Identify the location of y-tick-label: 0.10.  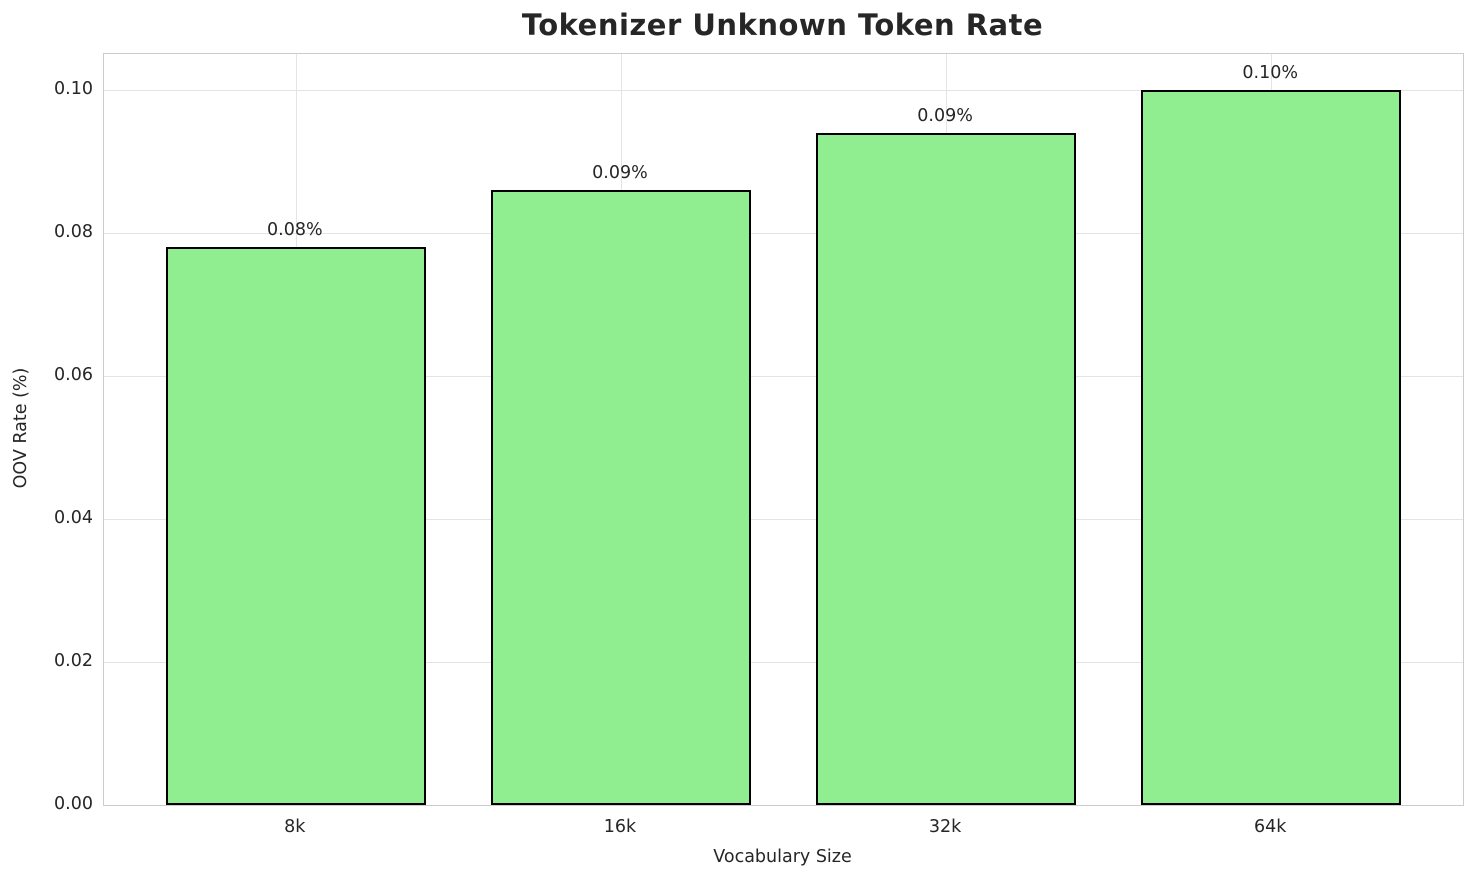
(73, 88).